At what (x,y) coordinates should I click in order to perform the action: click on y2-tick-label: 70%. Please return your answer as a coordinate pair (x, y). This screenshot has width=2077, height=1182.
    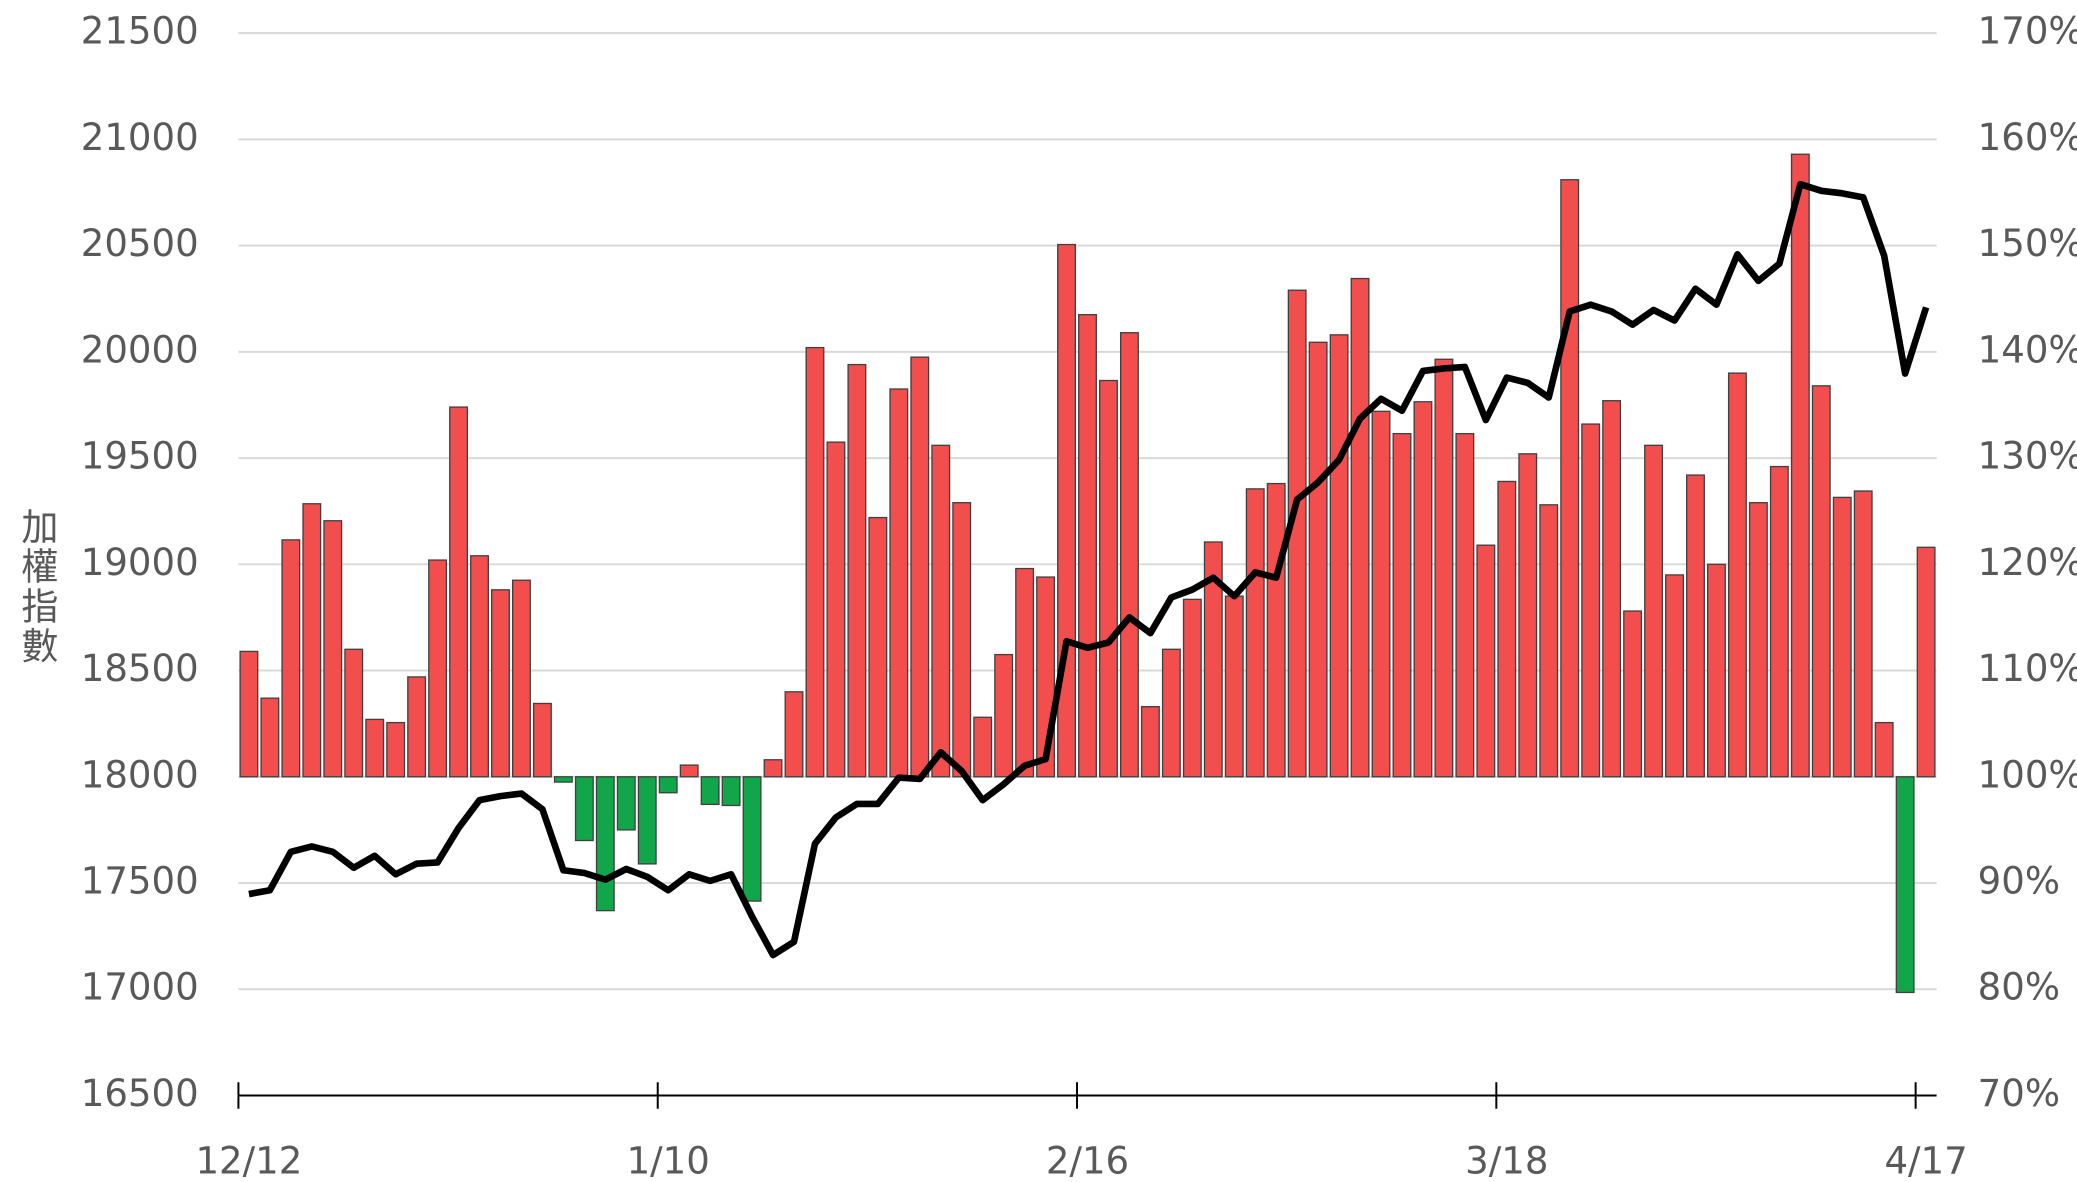
    Looking at the image, I should click on (2019, 1093).